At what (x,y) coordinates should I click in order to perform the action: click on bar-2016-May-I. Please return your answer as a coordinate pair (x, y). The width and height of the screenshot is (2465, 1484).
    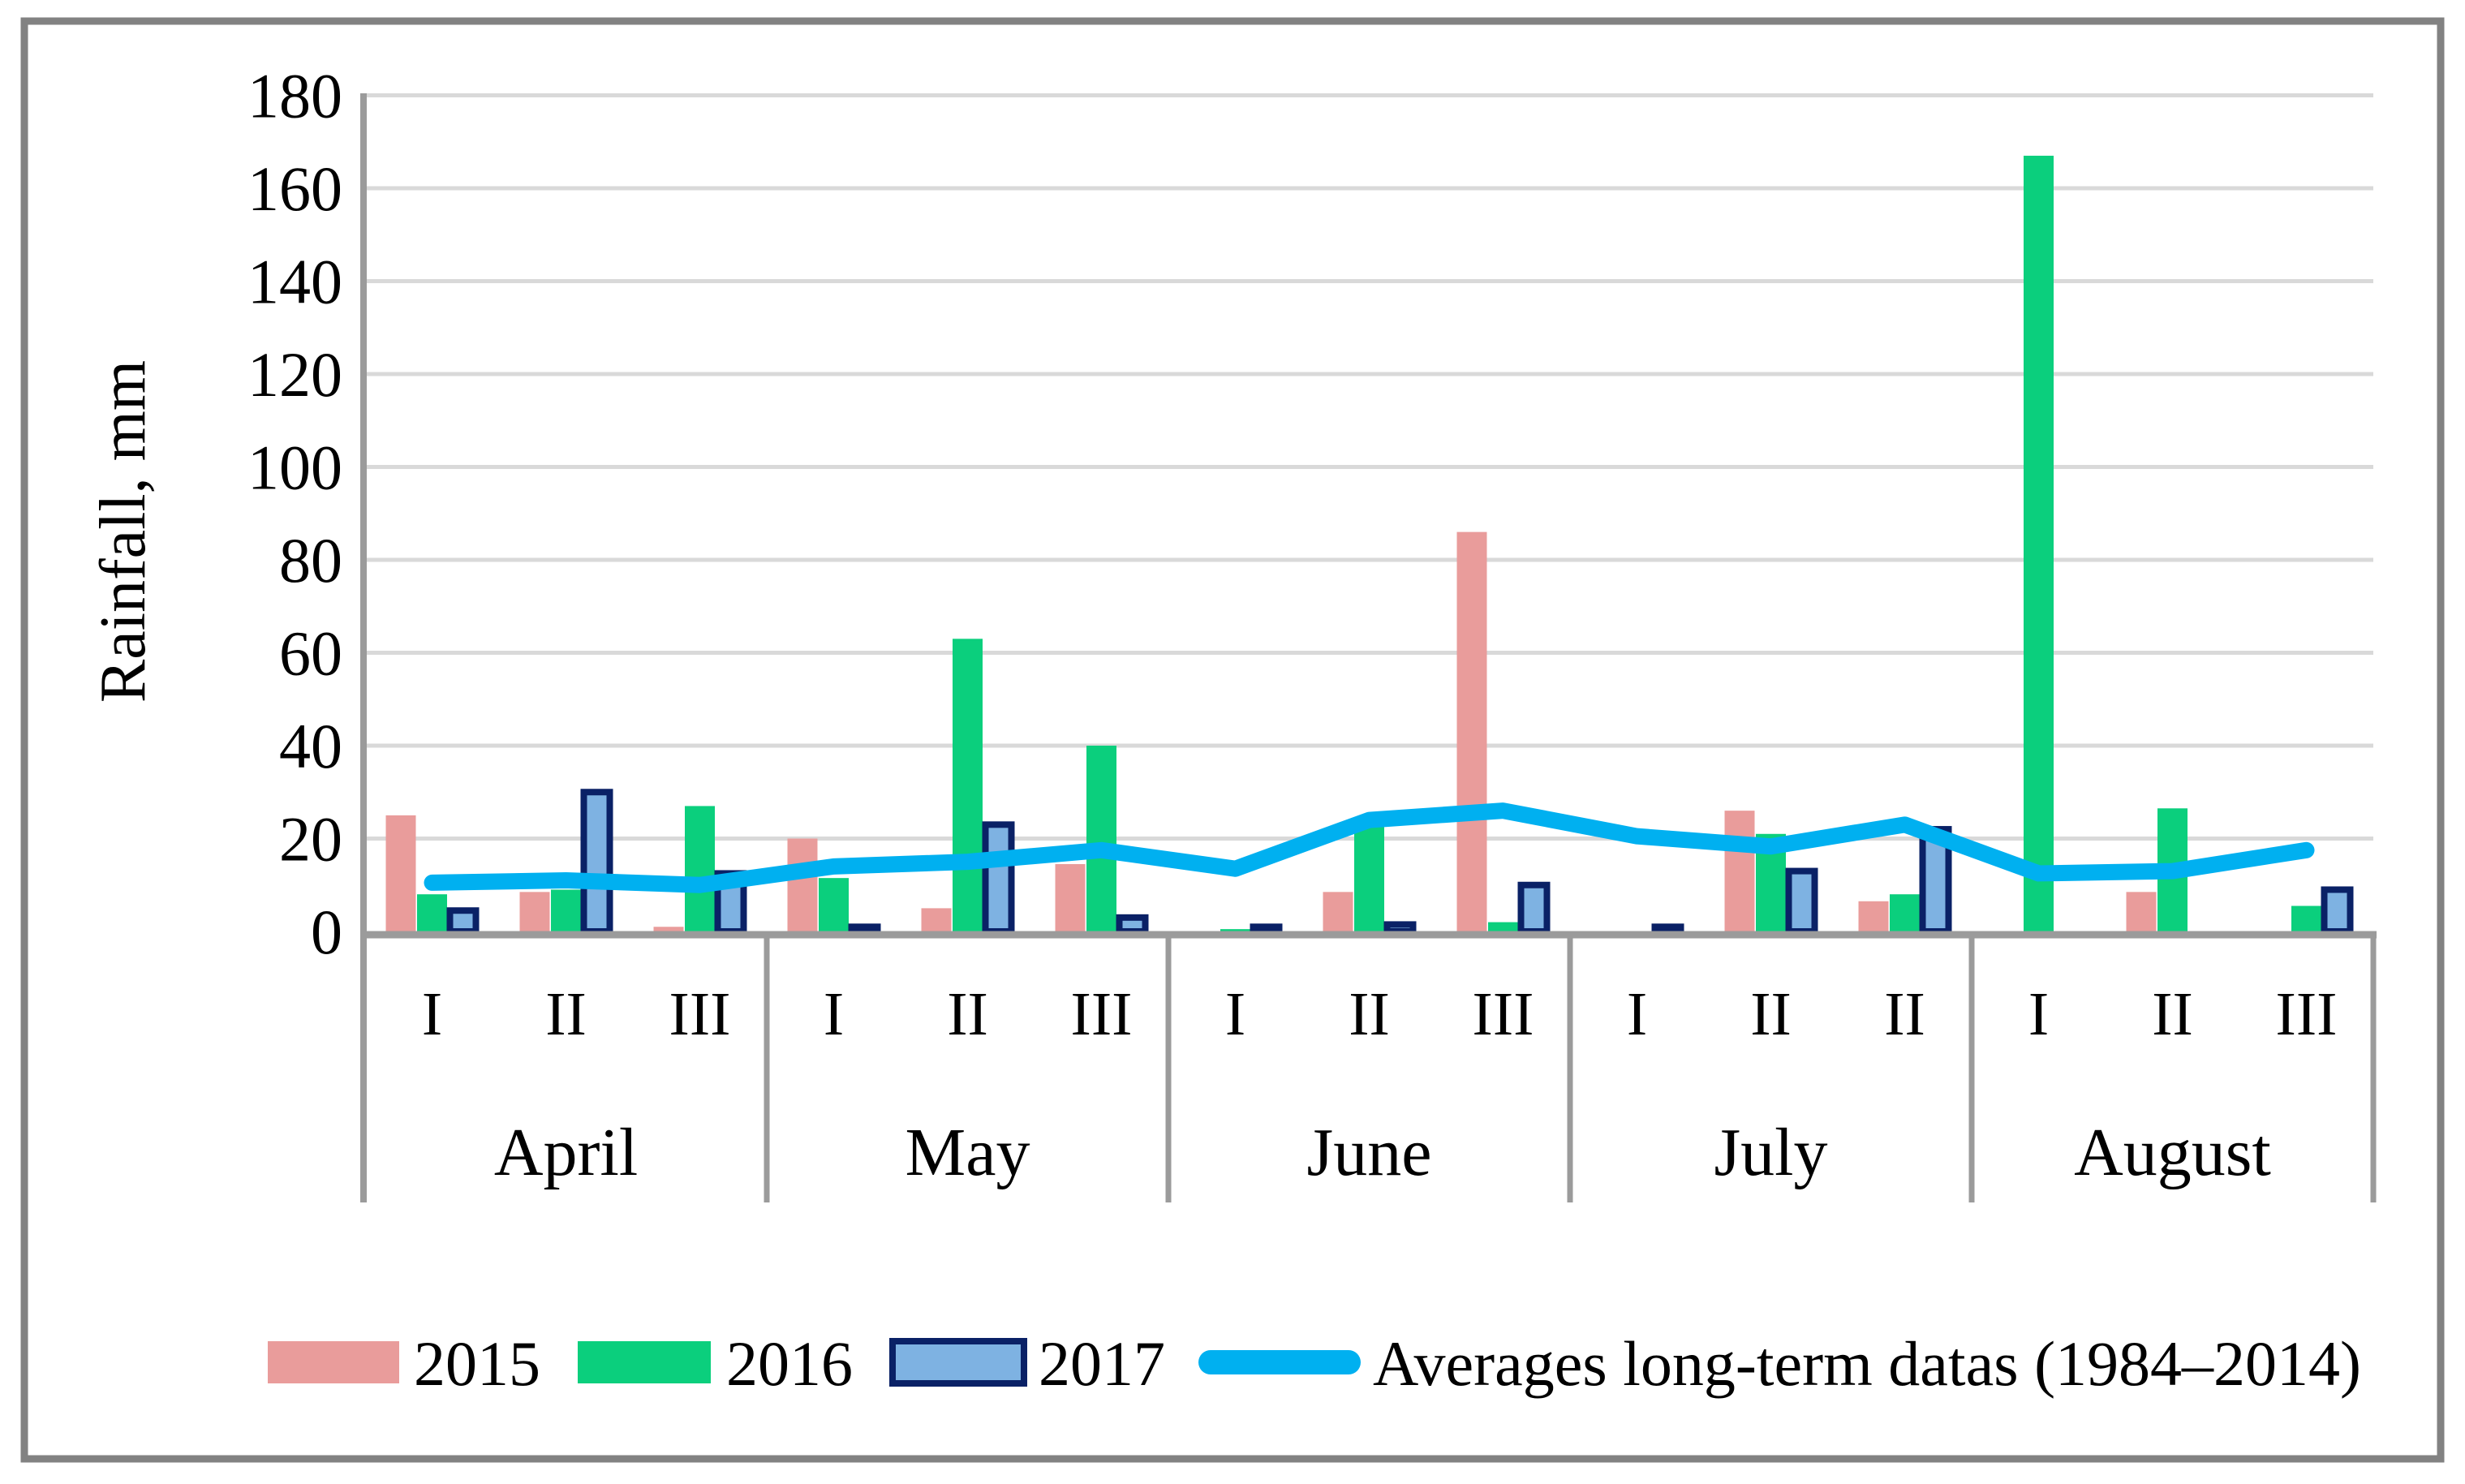
    Looking at the image, I should click on (834, 905).